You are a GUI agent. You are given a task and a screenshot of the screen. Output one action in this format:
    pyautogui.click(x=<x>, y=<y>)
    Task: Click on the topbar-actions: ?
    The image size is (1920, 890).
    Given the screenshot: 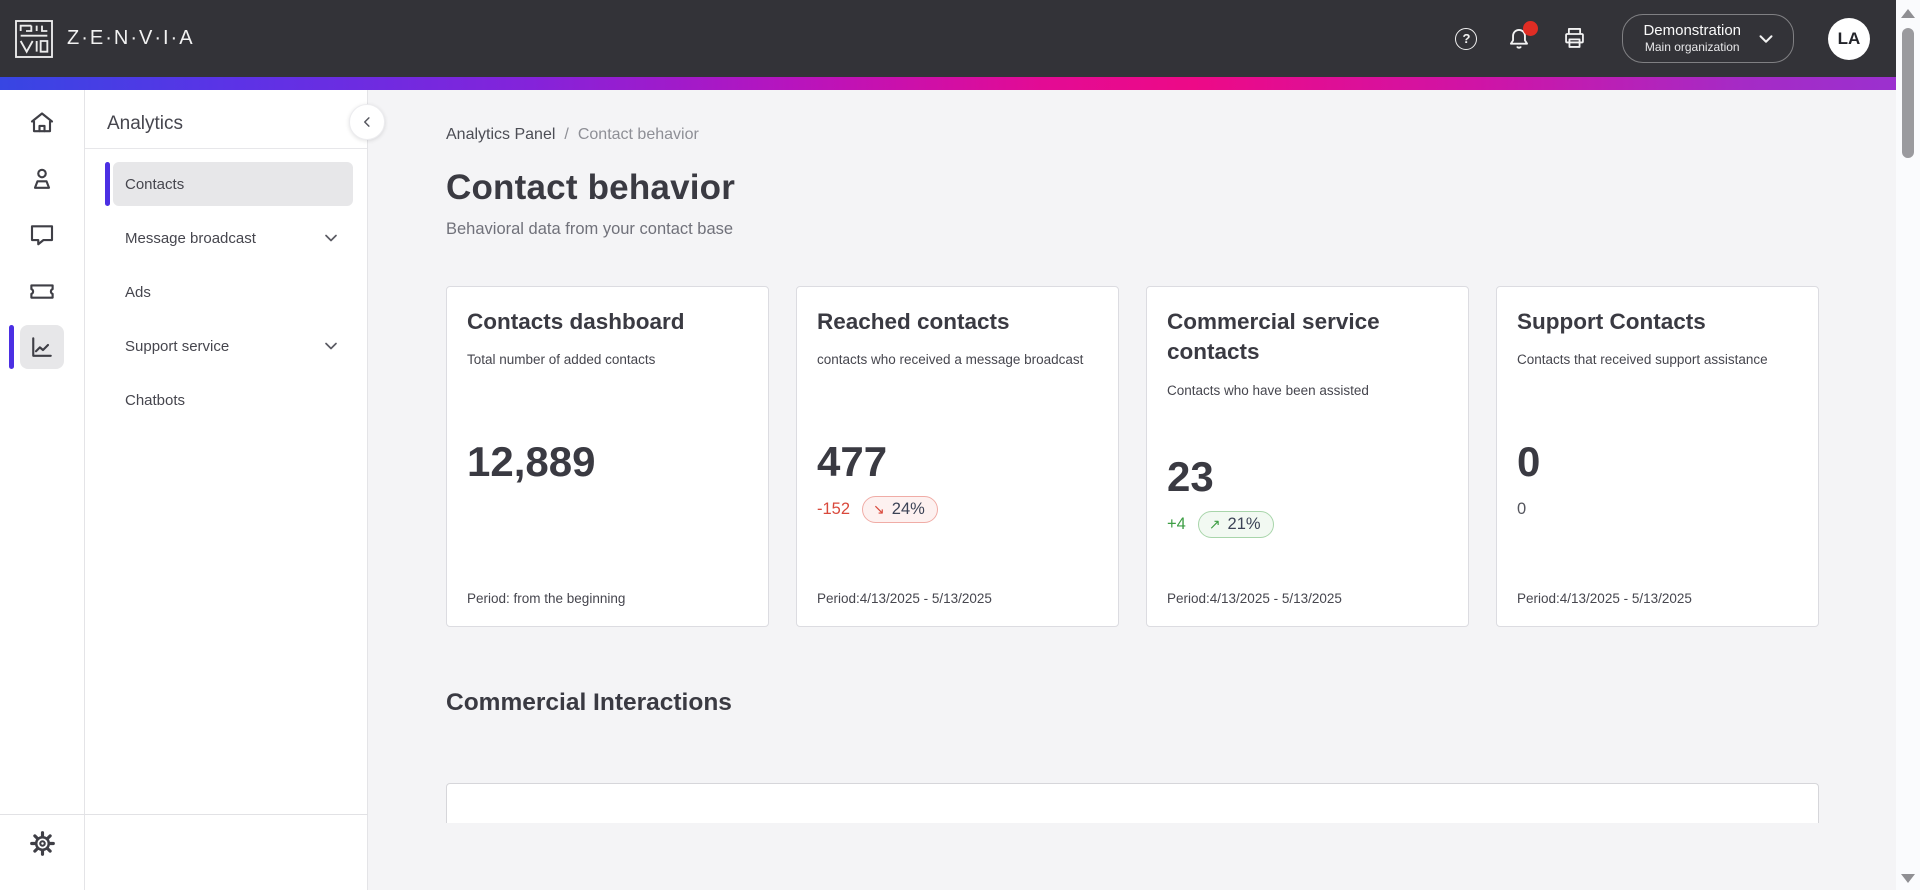 What is the action you would take?
    pyautogui.click(x=1662, y=38)
    